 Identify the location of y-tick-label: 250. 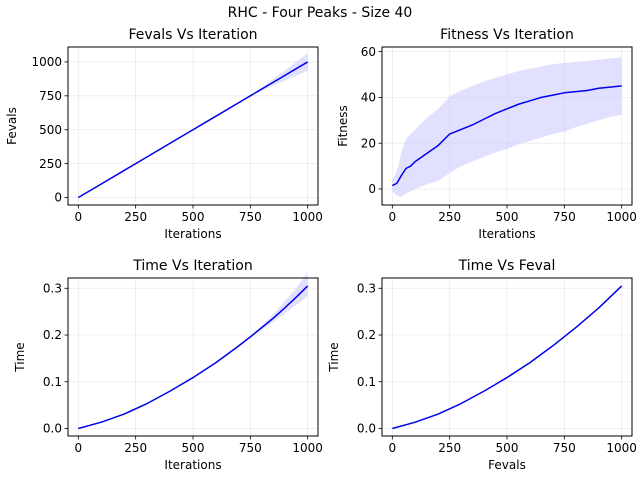
(50, 164).